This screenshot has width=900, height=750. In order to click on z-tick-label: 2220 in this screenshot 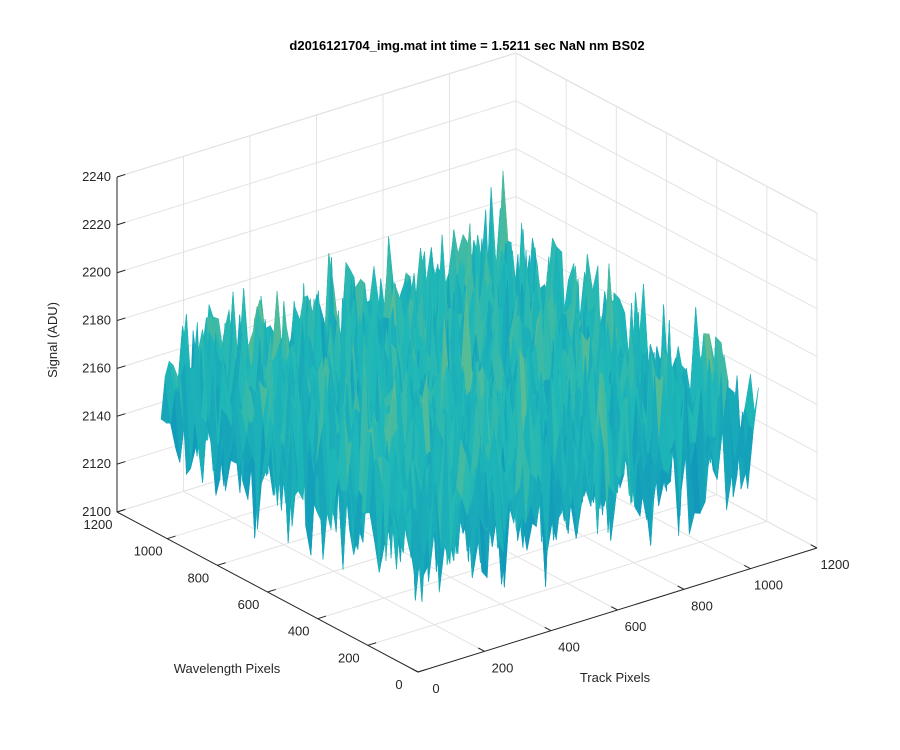, I will do `click(96, 224)`.